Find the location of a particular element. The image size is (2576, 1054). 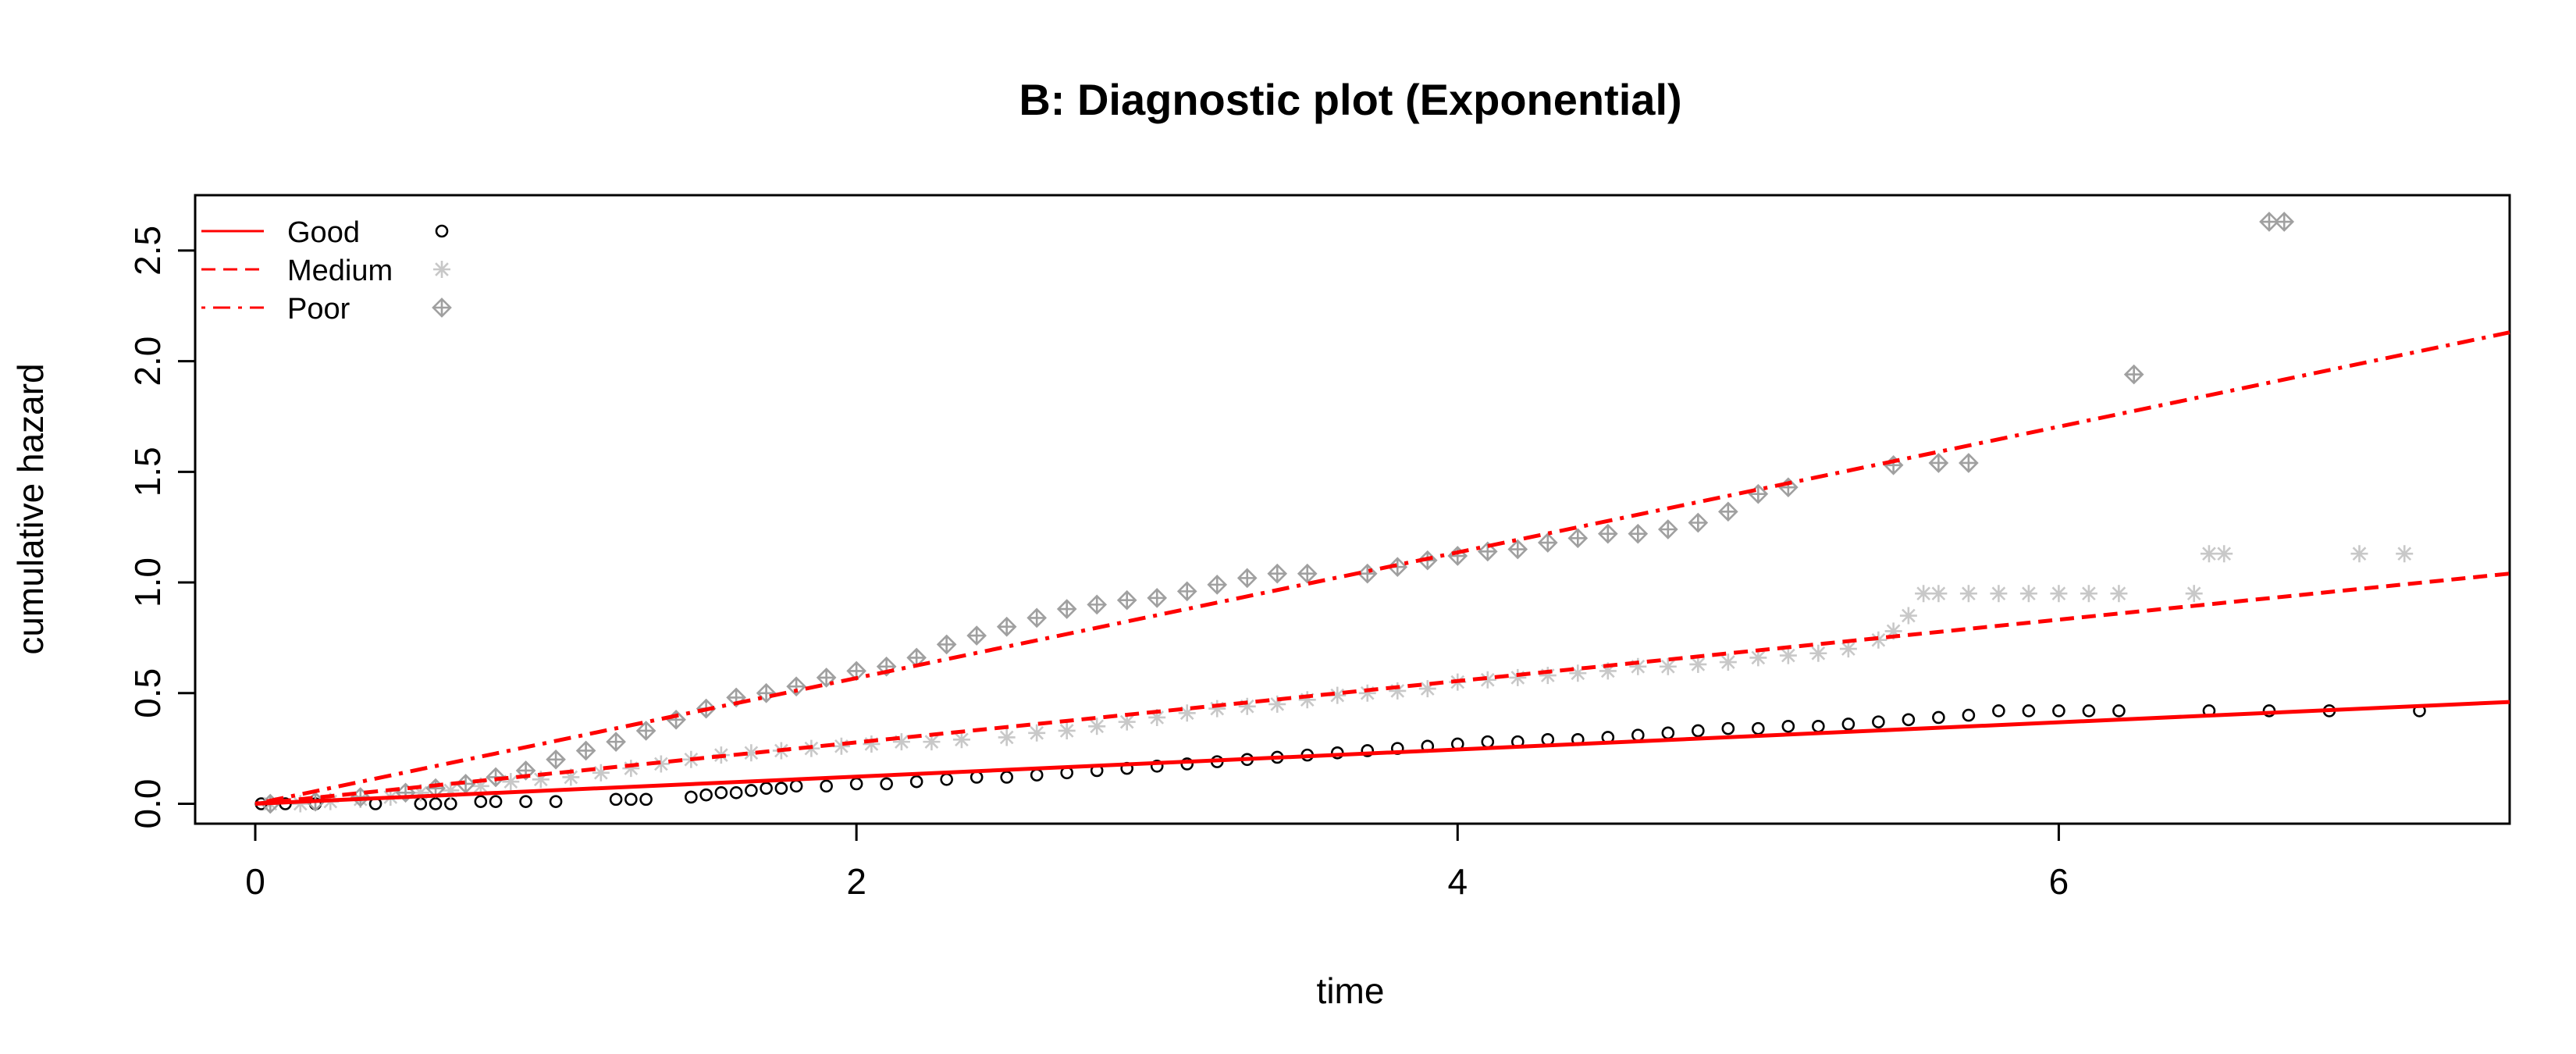

legend-label-poor: Poor is located at coordinates (318, 309).